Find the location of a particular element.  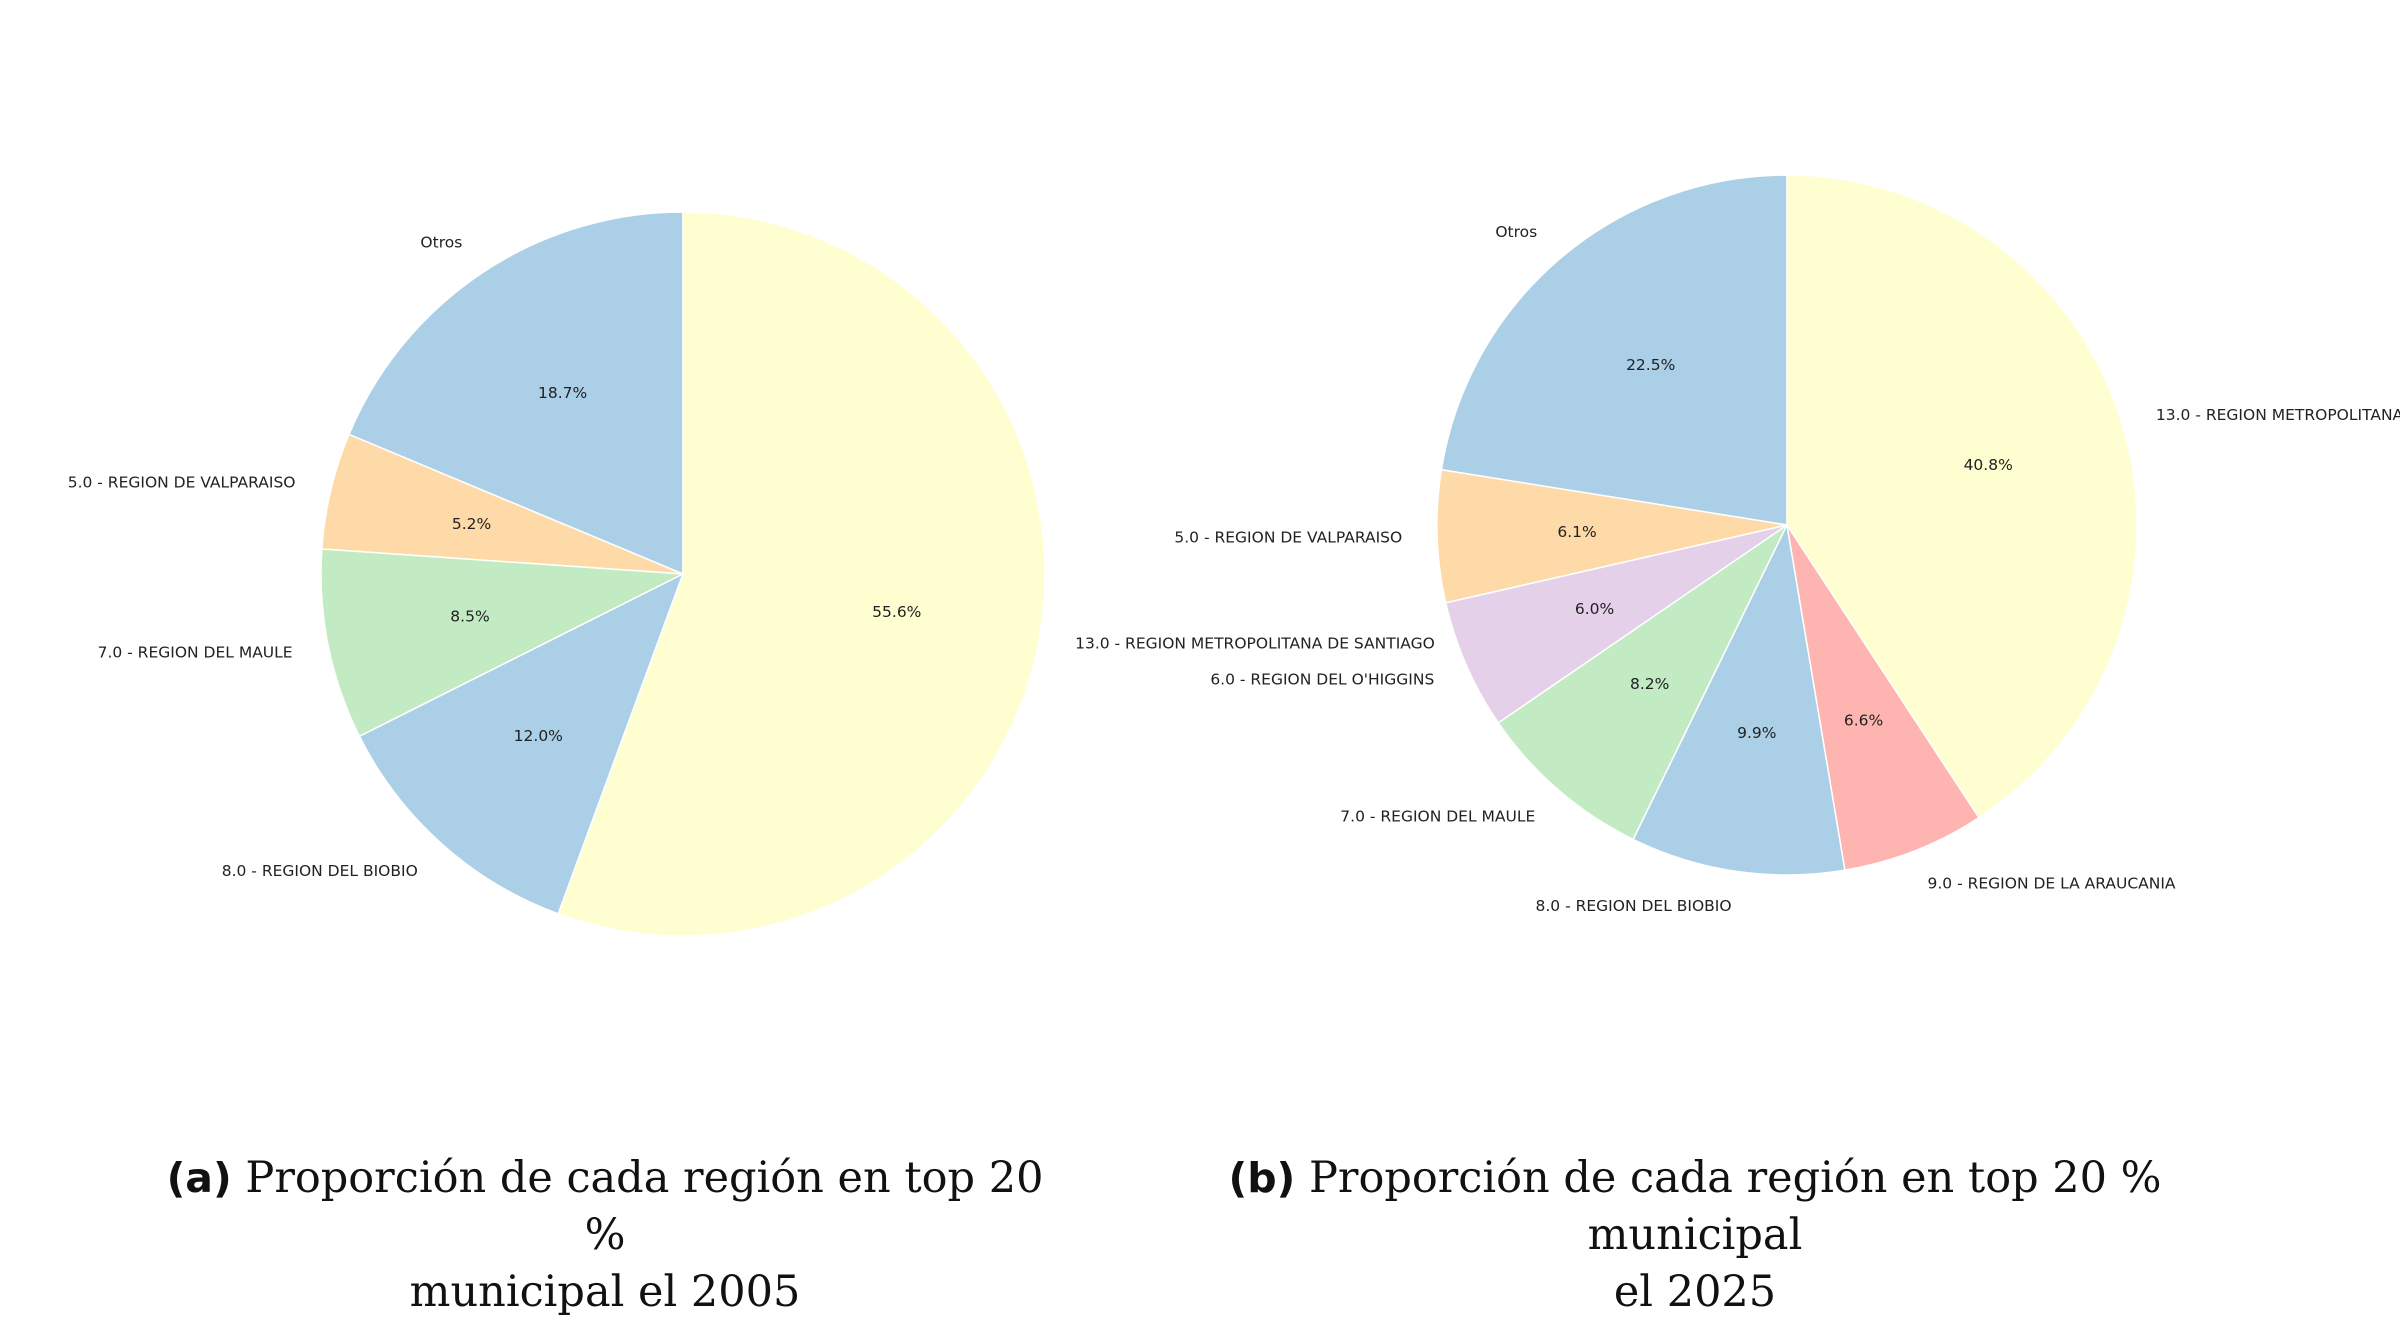

pie-category-label-2005-13-0-region-metropolitana-de-santiago: 13.0 - REGION METROPOLITANA DE SANTIAGO is located at coordinates (1255, 644).